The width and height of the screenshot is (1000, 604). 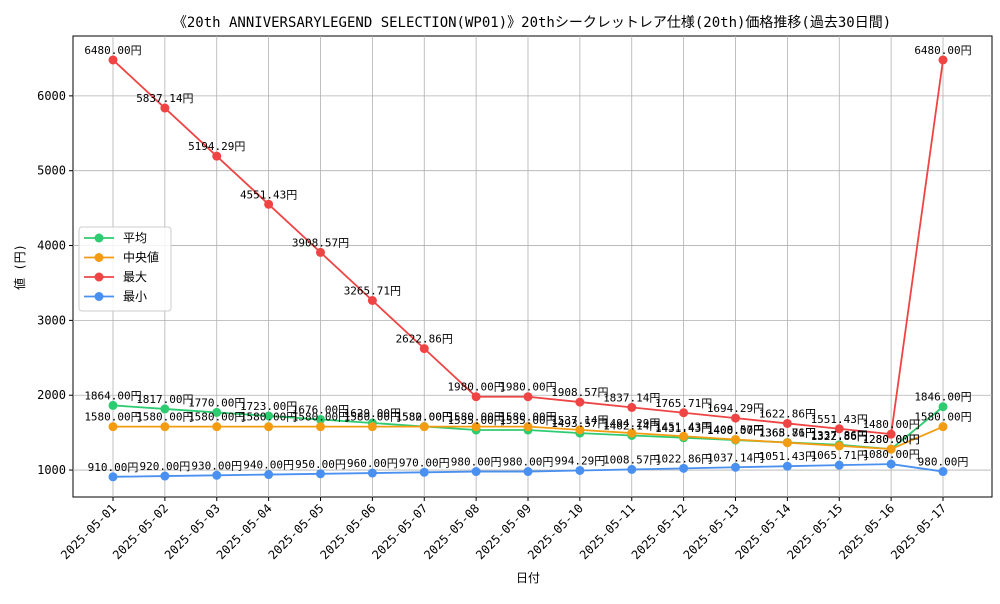 What do you see at coordinates (579, 392) in the screenshot?
I see `data-label: 1908.57円` at bounding box center [579, 392].